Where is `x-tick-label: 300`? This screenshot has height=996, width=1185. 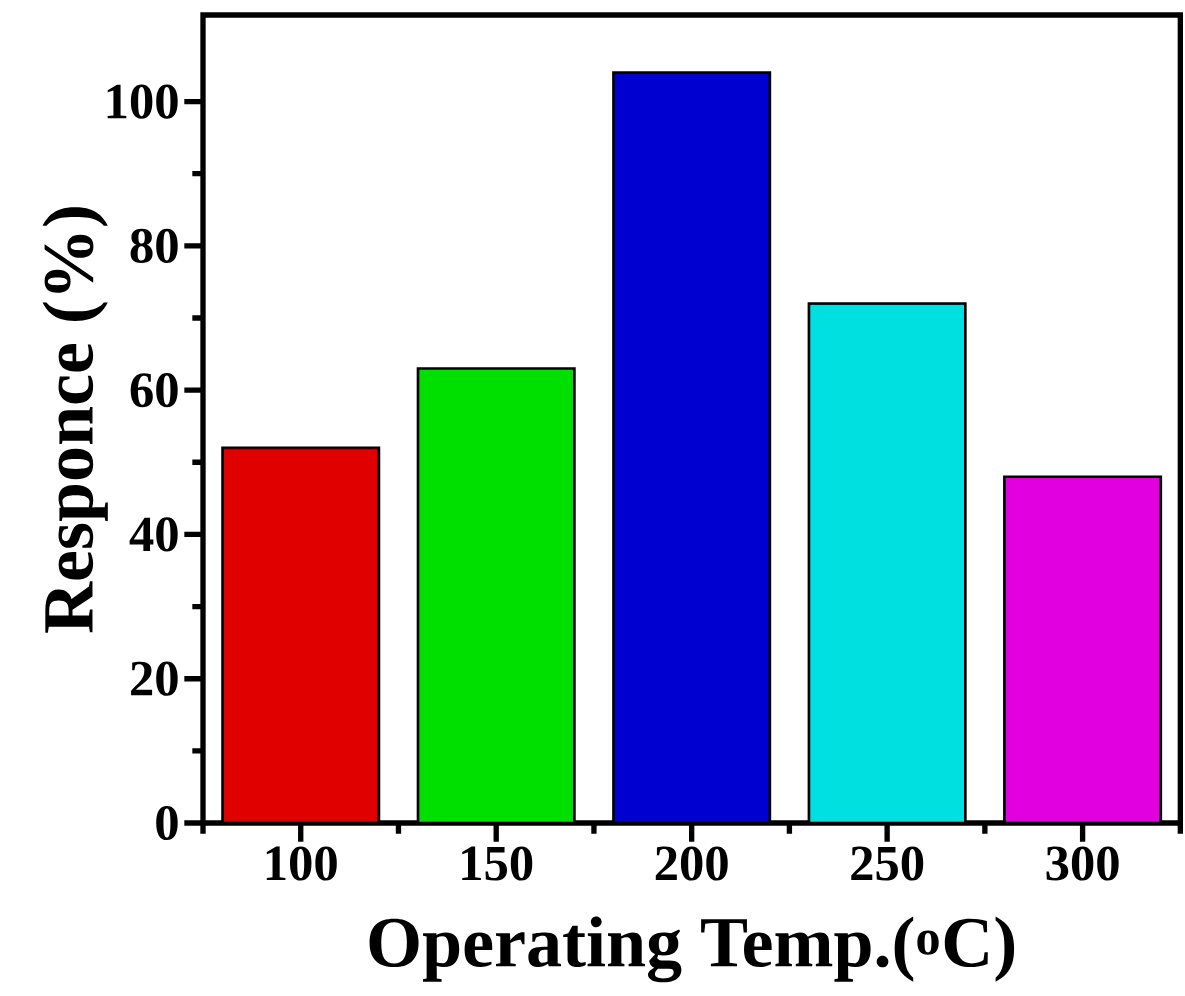
x-tick-label: 300 is located at coordinates (1082, 863).